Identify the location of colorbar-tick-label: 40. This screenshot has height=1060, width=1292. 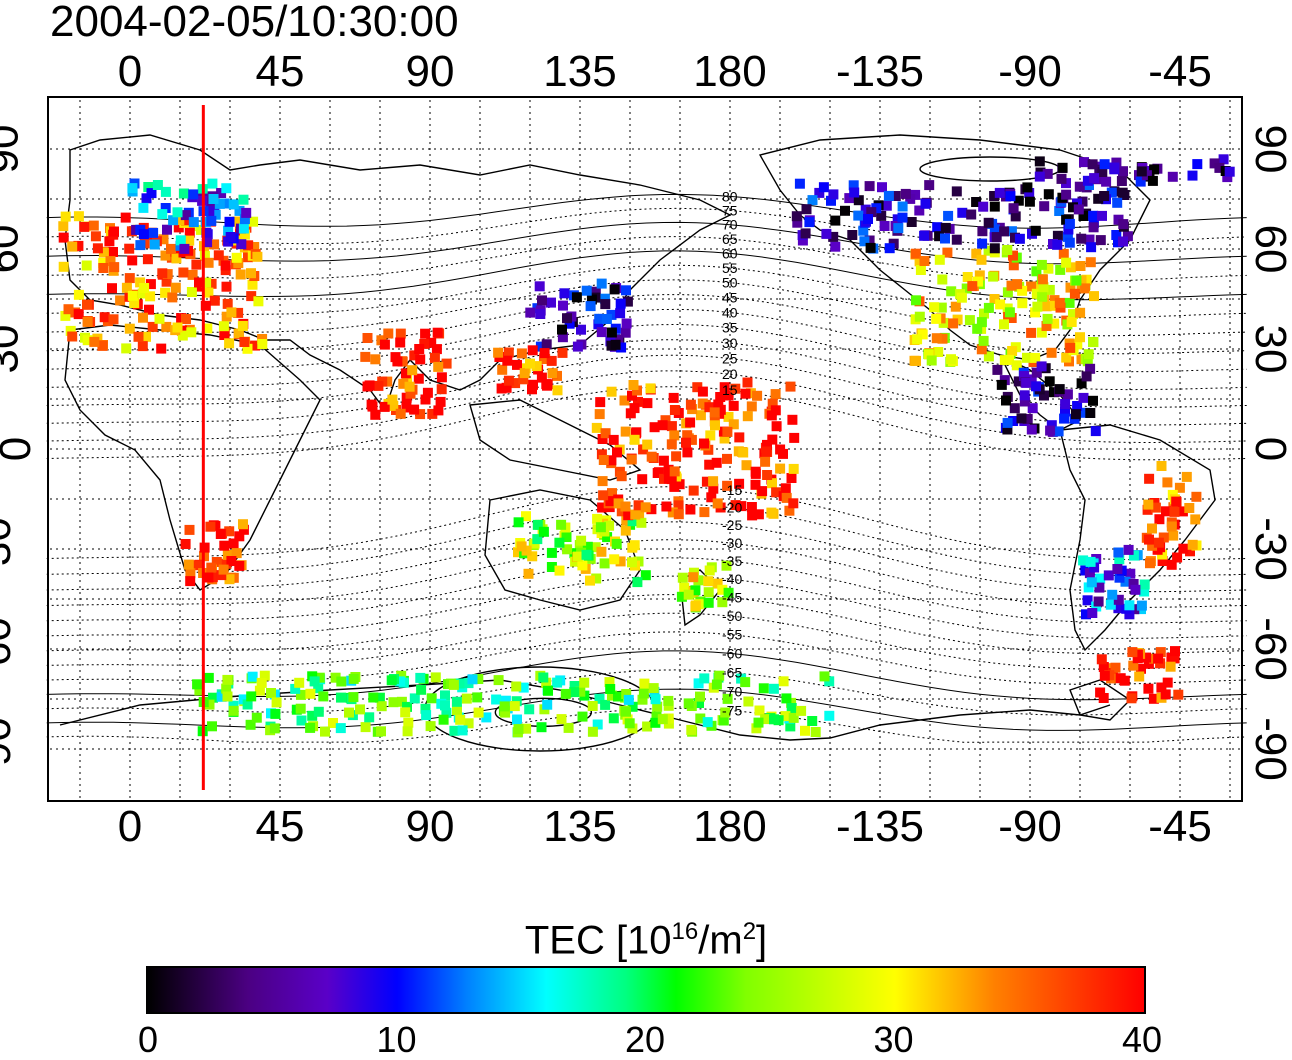
(1142, 1039).